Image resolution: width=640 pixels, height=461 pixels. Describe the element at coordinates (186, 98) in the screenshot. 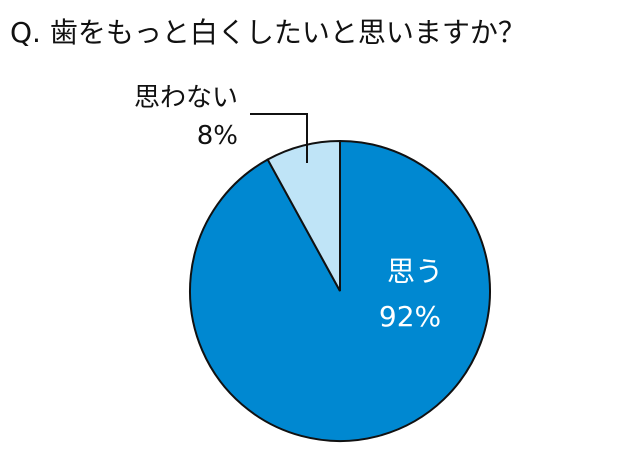

I see `slice-label-omowanai: 思わない` at that location.